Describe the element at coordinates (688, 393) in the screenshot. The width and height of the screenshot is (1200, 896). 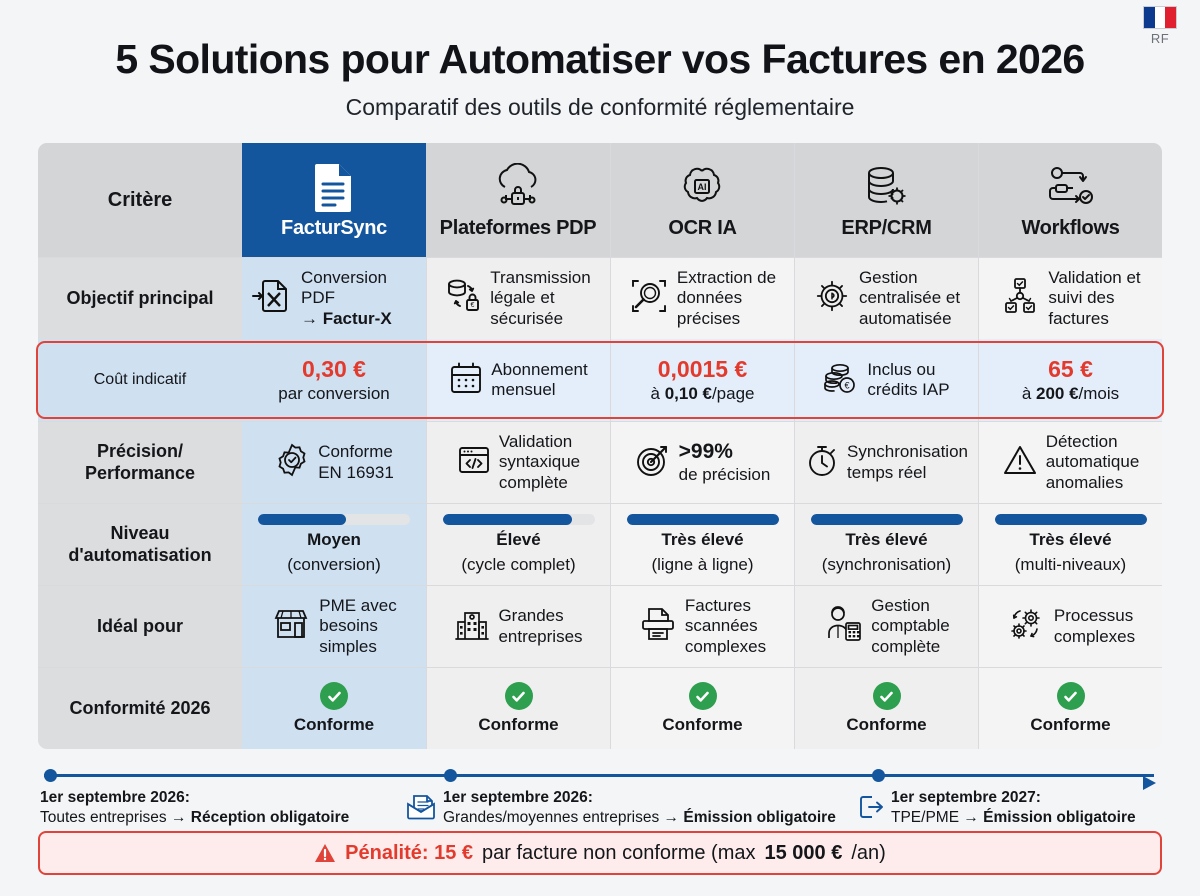
I see `cost-sub-bold: 0,10 €` at that location.